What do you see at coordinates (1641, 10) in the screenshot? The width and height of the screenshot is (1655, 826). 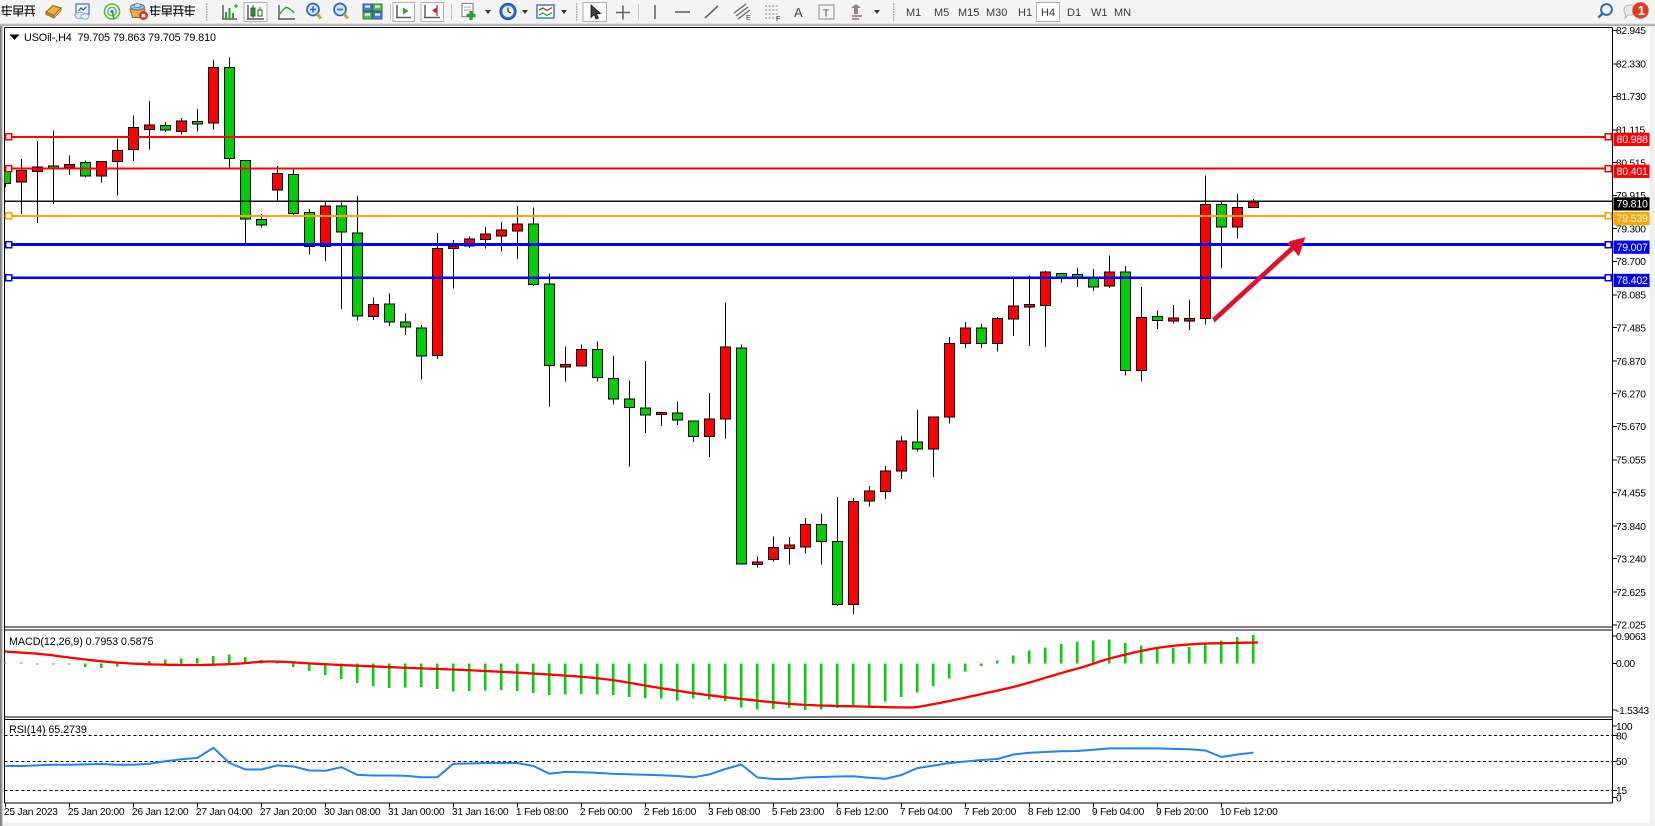 I see `svg-text: 1` at bounding box center [1641, 10].